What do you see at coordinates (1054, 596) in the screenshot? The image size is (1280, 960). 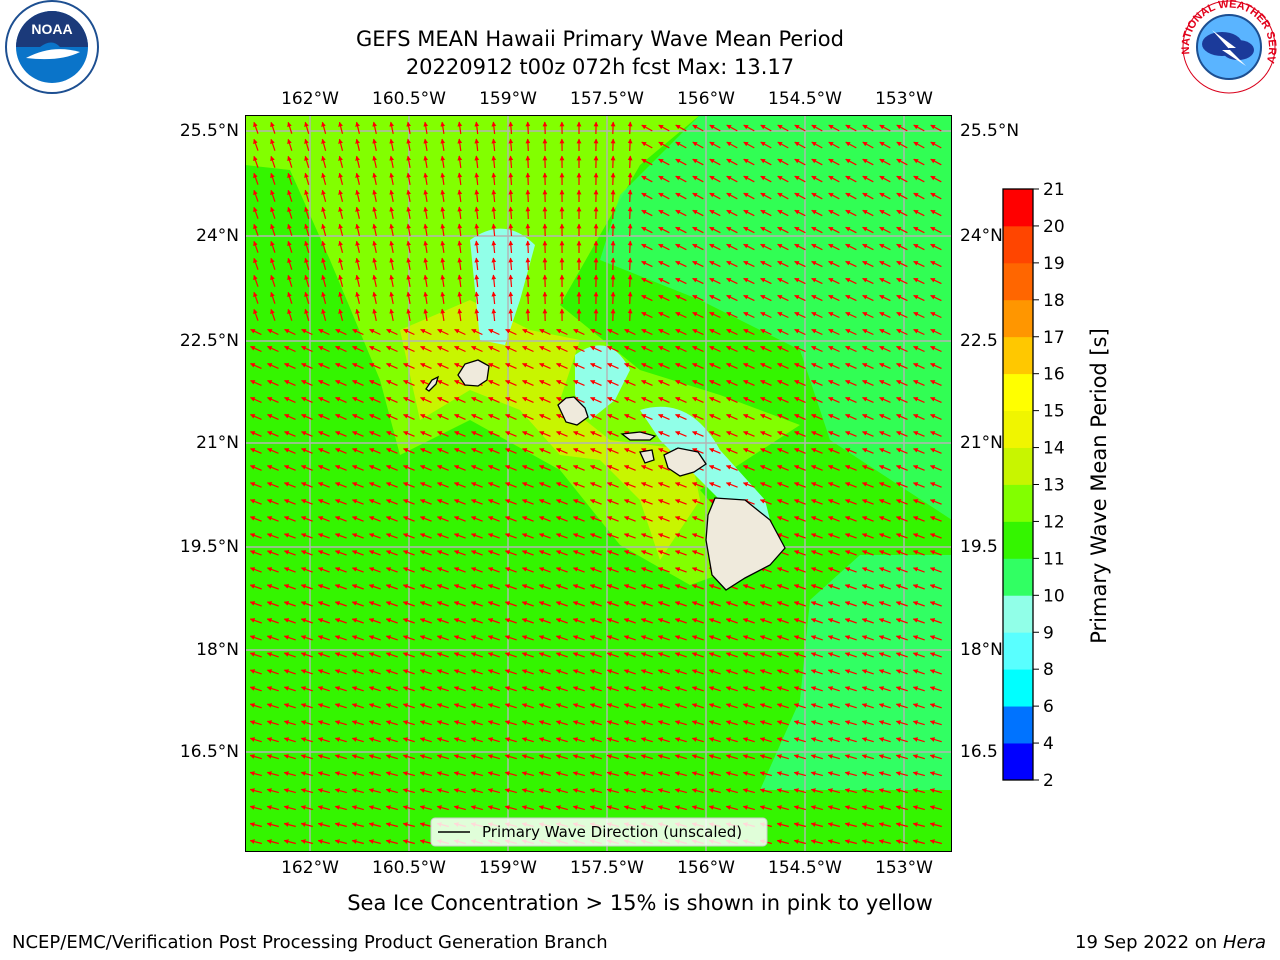 I see `colorbar-tick-label: 10` at bounding box center [1054, 596].